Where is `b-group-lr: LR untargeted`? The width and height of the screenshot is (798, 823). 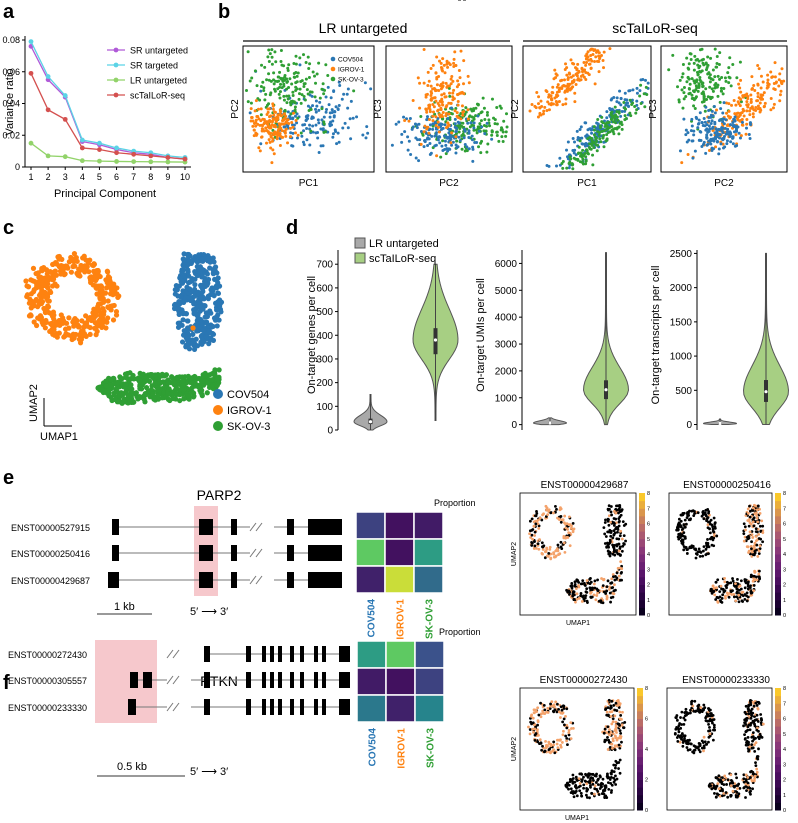
b-group-lr: LR untargeted is located at coordinates (363, 28).